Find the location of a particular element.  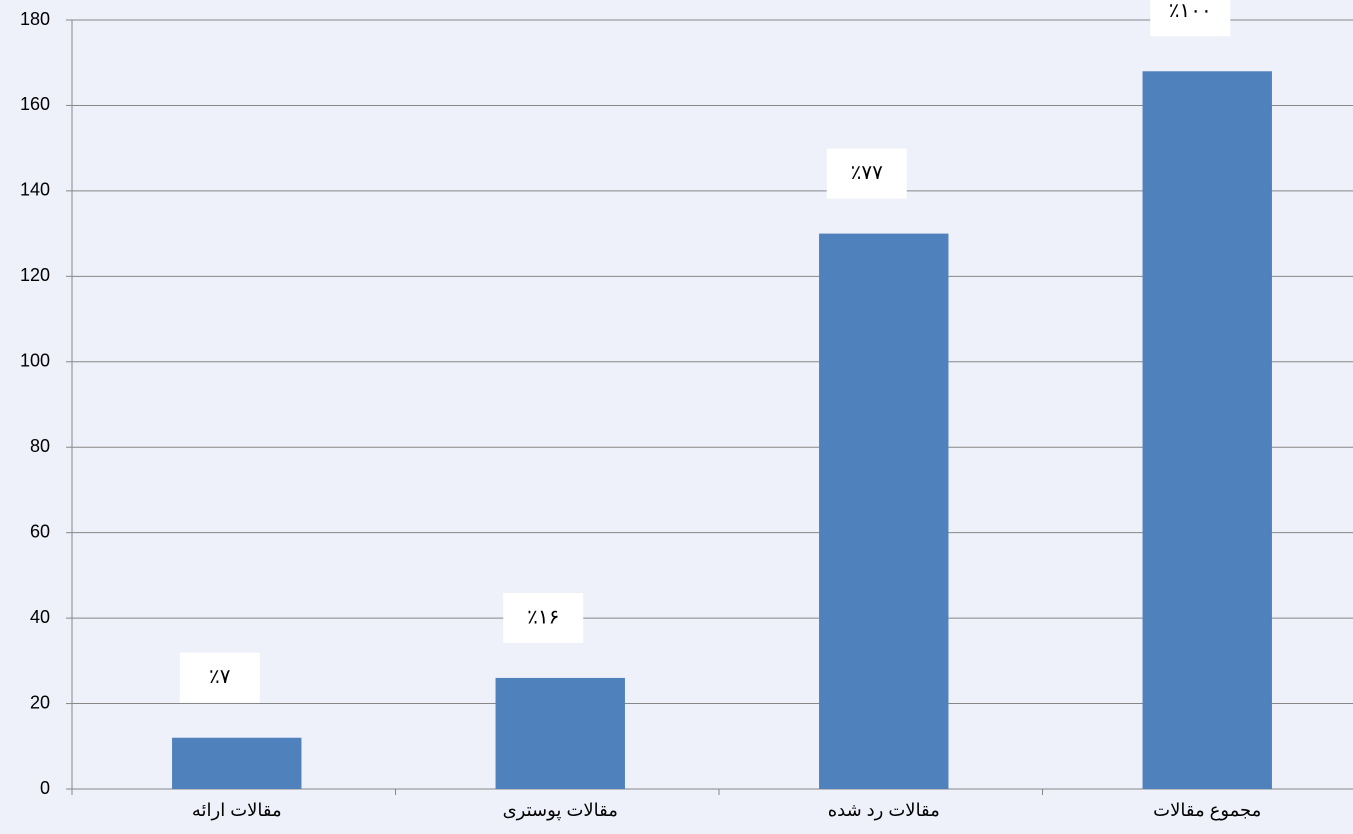

percent-label: ٪۷۷ is located at coordinates (867, 172).